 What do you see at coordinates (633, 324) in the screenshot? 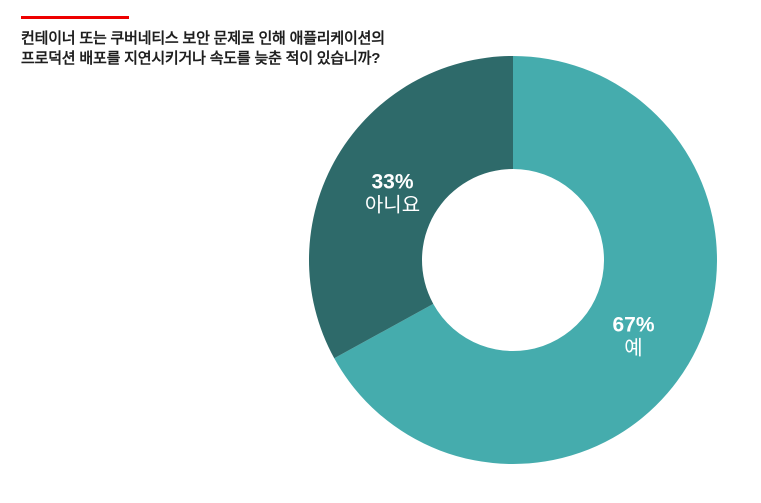
I see `slice-pct-text-0: 67%` at bounding box center [633, 324].